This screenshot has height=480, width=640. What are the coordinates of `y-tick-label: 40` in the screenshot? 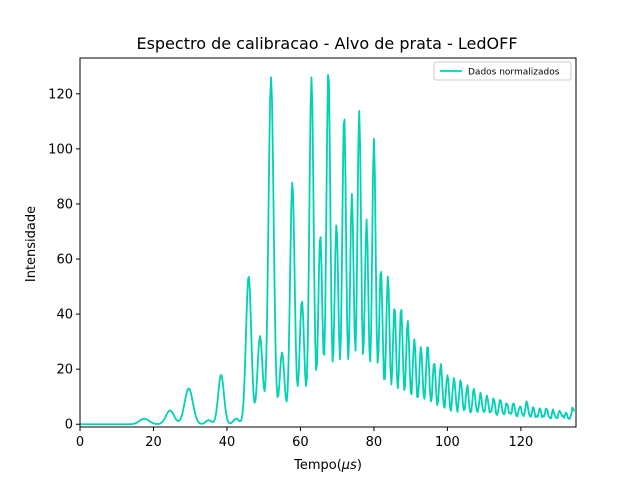 It's located at (64, 315).